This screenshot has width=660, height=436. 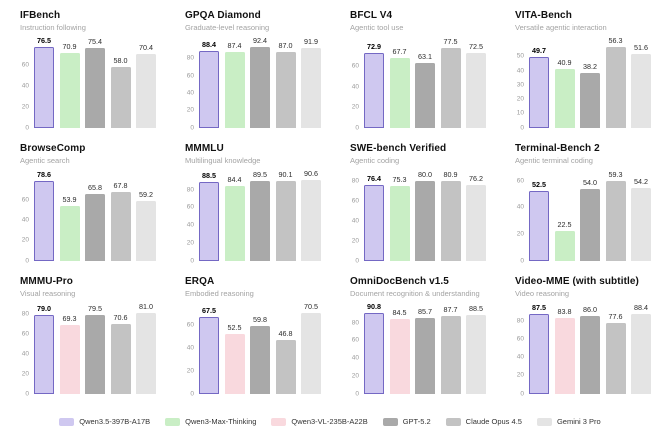 I want to click on bars: 72.9 67.7 63.1 77.5 72.5, so click(x=425, y=82).